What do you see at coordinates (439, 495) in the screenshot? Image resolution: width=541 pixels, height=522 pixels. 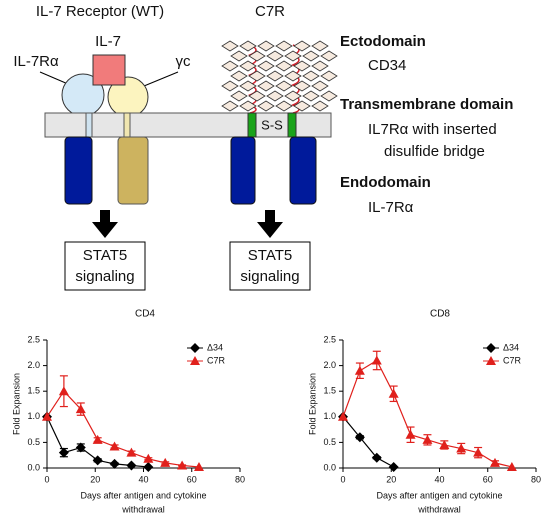 I see `x-axis-label: Days after antigen and cytokine` at bounding box center [439, 495].